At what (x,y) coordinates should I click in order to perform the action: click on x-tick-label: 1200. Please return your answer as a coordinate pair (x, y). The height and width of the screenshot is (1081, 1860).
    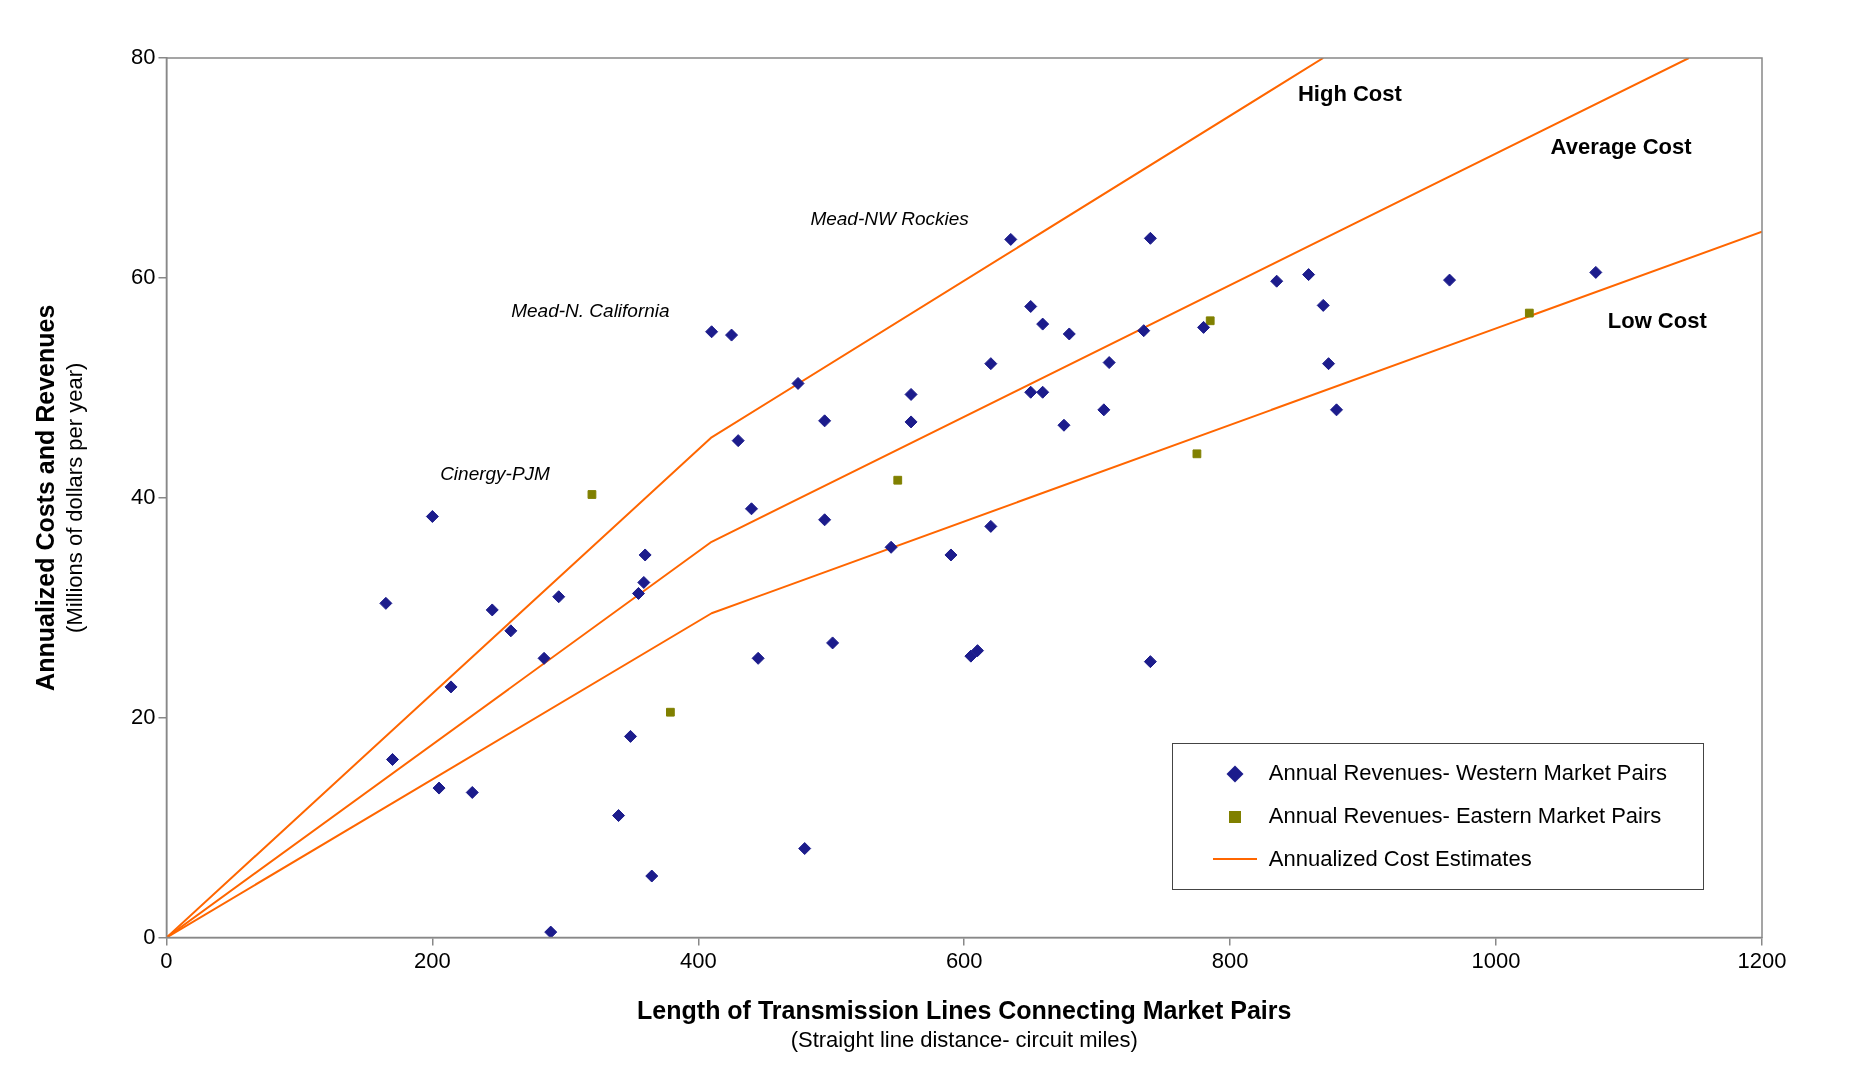
    Looking at the image, I should click on (1762, 960).